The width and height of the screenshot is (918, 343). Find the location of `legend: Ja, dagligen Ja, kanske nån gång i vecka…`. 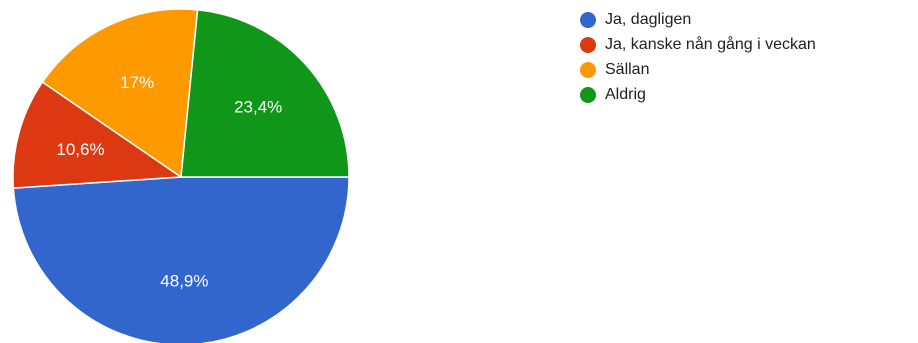

legend: Ja, dagligen Ja, kanske nån gång i vecka… is located at coordinates (698, 58).